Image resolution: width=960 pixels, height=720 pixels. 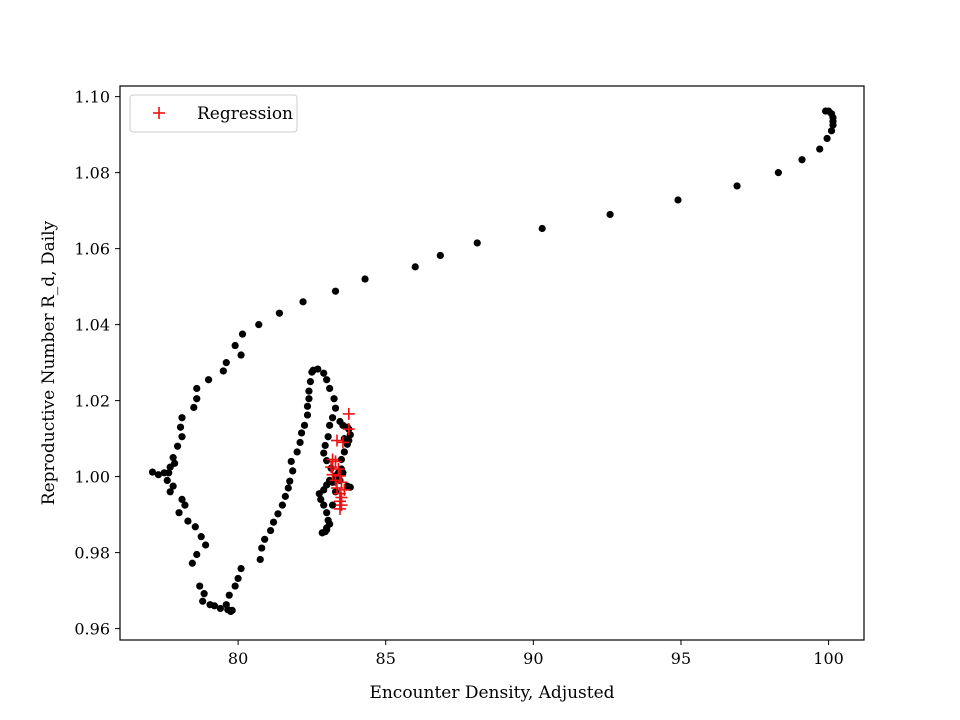 I want to click on y-tick-label: 0.96, so click(x=92, y=629).